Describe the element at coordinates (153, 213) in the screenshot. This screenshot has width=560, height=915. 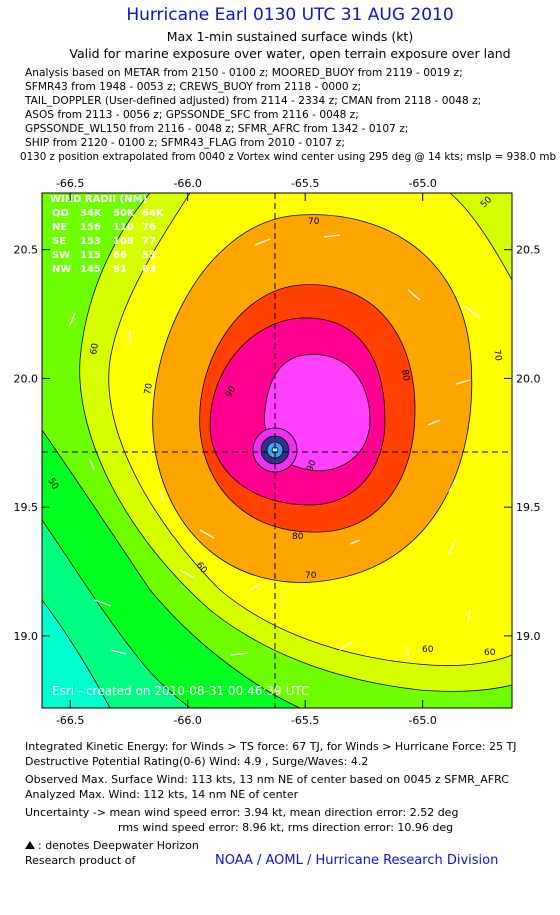
I see `radii-cell: 64K` at that location.